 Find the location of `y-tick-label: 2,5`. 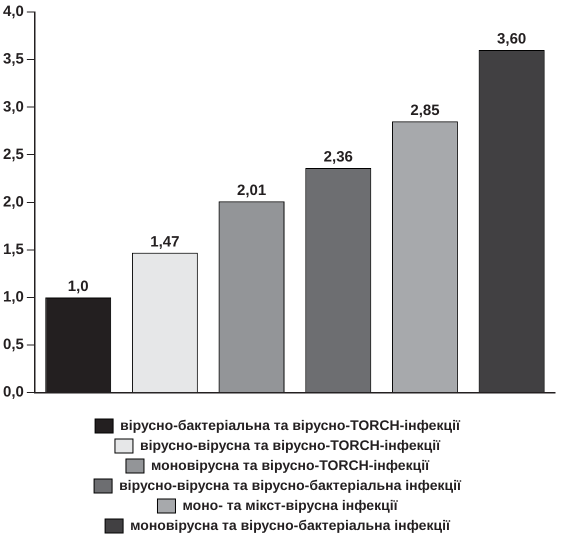

y-tick-label: 2,5 is located at coordinates (13, 154).